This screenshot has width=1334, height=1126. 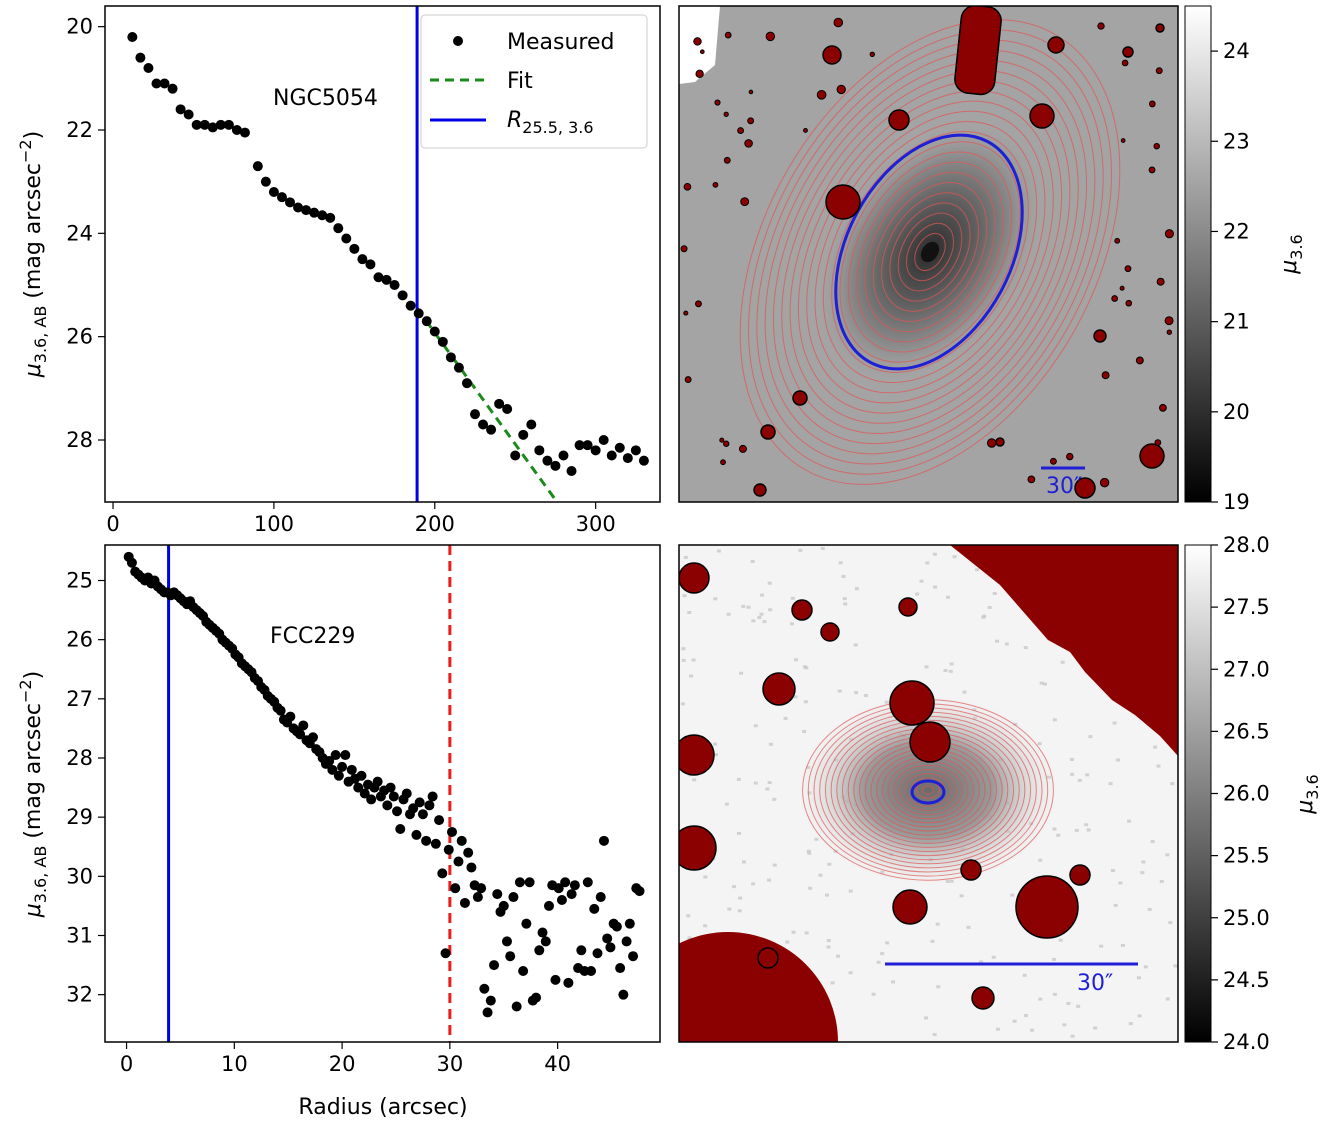 I want to click on legend: Measured Fit R25.5, 3.6, so click(x=534, y=81).